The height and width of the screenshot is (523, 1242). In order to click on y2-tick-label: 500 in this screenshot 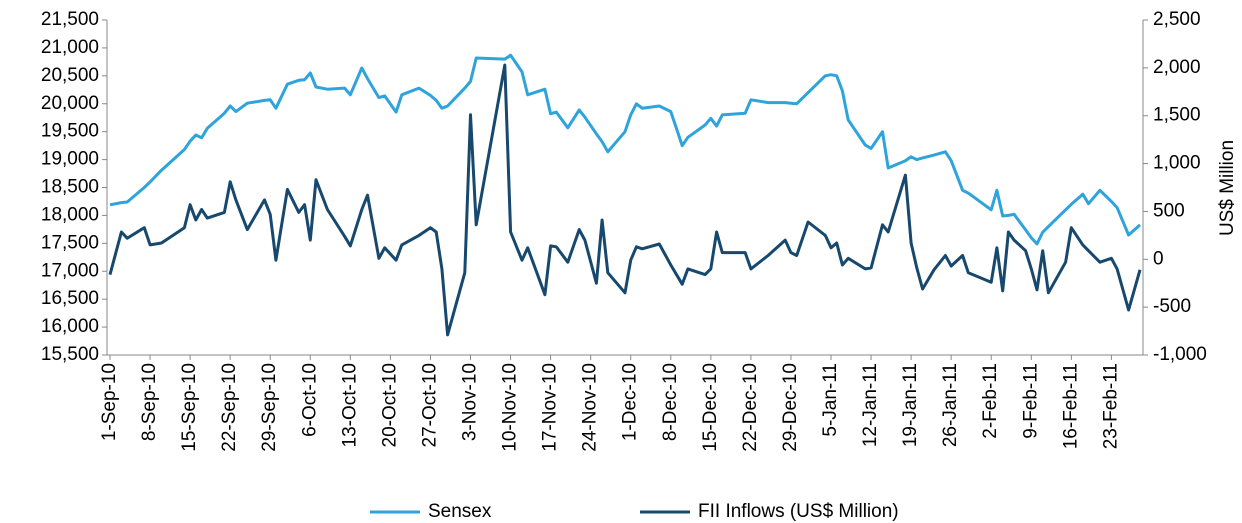, I will do `click(1169, 210)`.